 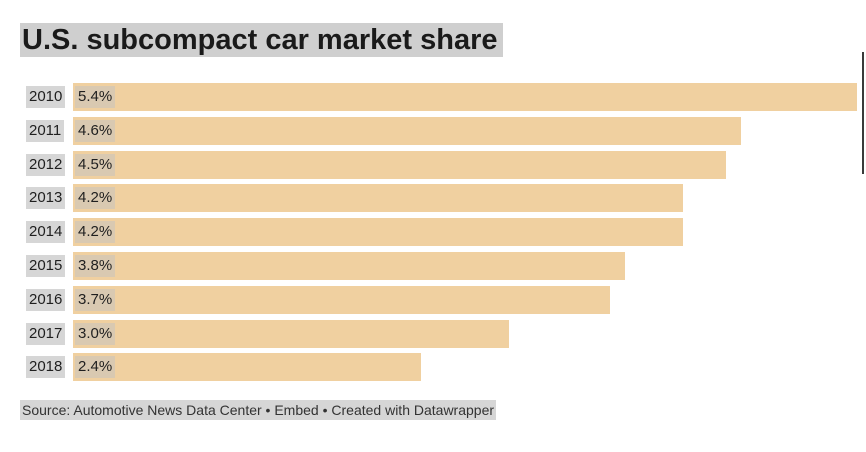 I want to click on bar-row: 2011 4.6%, so click(x=433, y=131).